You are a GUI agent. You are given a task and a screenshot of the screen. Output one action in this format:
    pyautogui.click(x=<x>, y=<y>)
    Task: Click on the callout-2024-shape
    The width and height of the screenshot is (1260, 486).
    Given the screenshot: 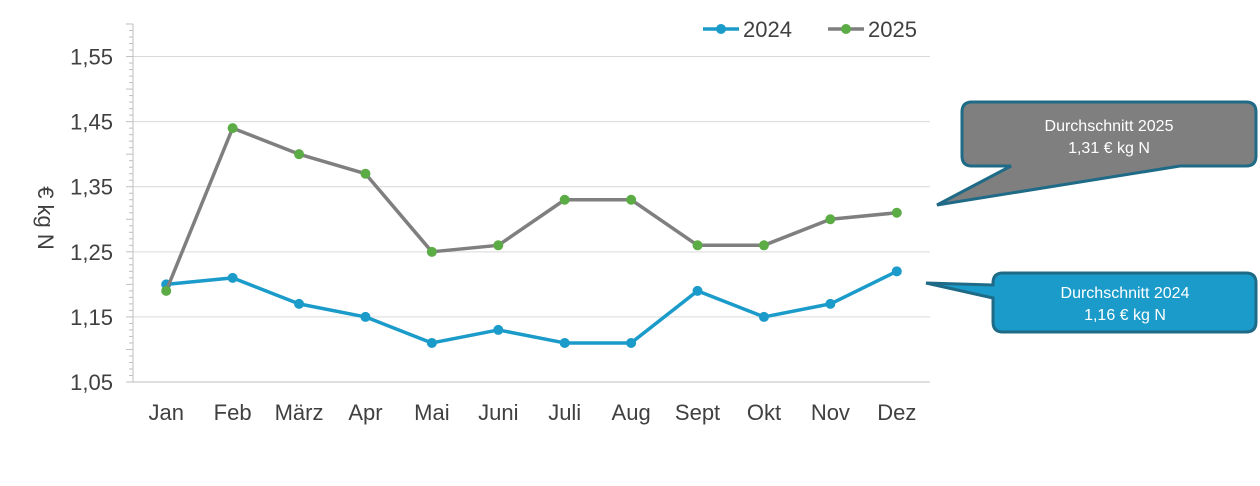 What is the action you would take?
    pyautogui.click(x=1091, y=302)
    